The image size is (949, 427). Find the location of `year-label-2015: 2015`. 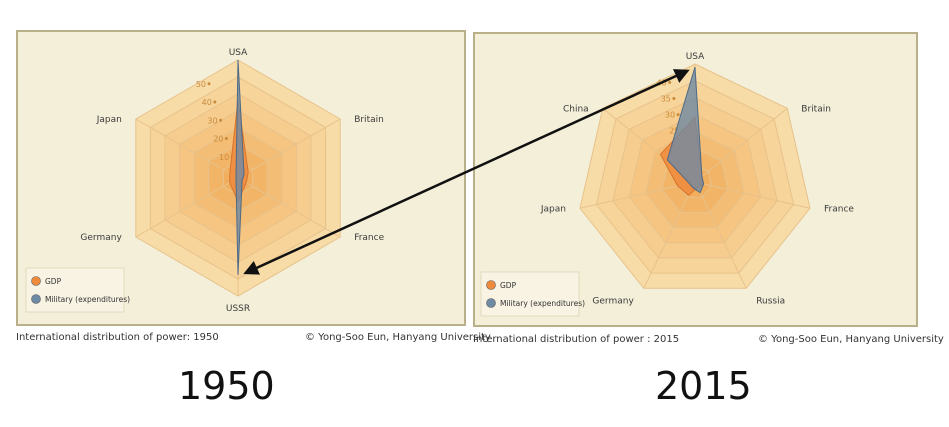

year-label-2015: 2015 is located at coordinates (703, 386).